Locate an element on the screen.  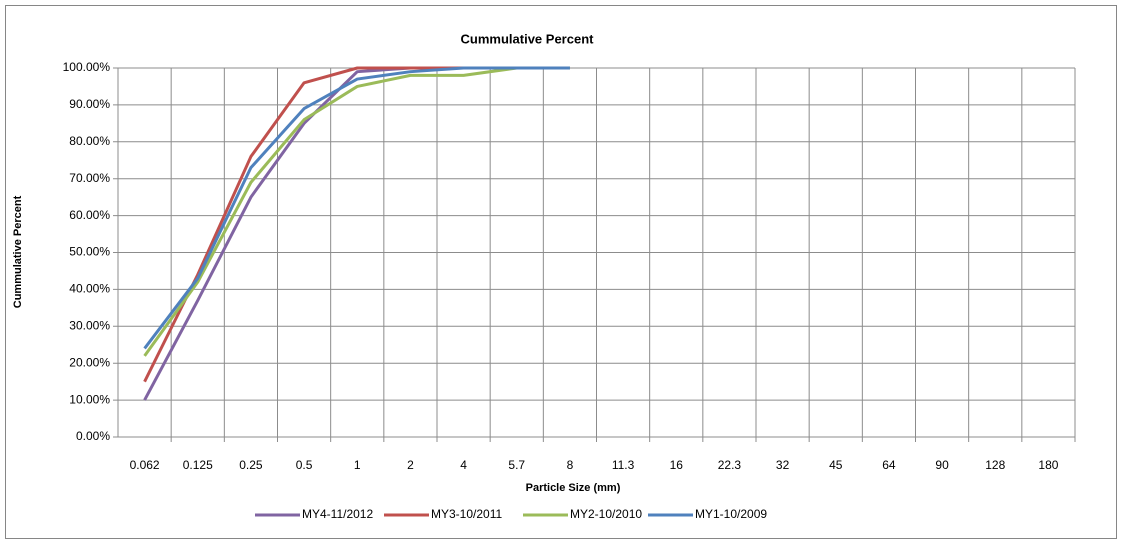
x-axis-title: Particle Size (mm) is located at coordinates (573, 488).